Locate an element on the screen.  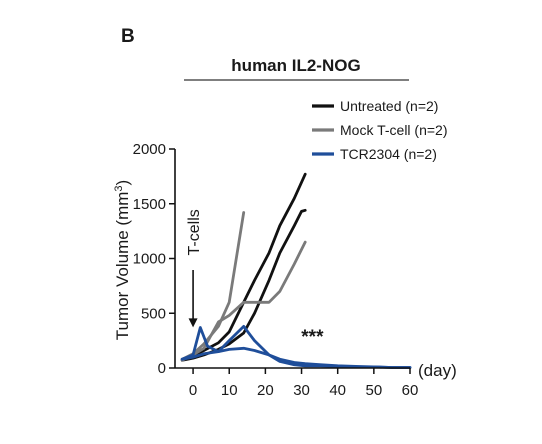
x-tick-label: 30 is located at coordinates (301, 390).